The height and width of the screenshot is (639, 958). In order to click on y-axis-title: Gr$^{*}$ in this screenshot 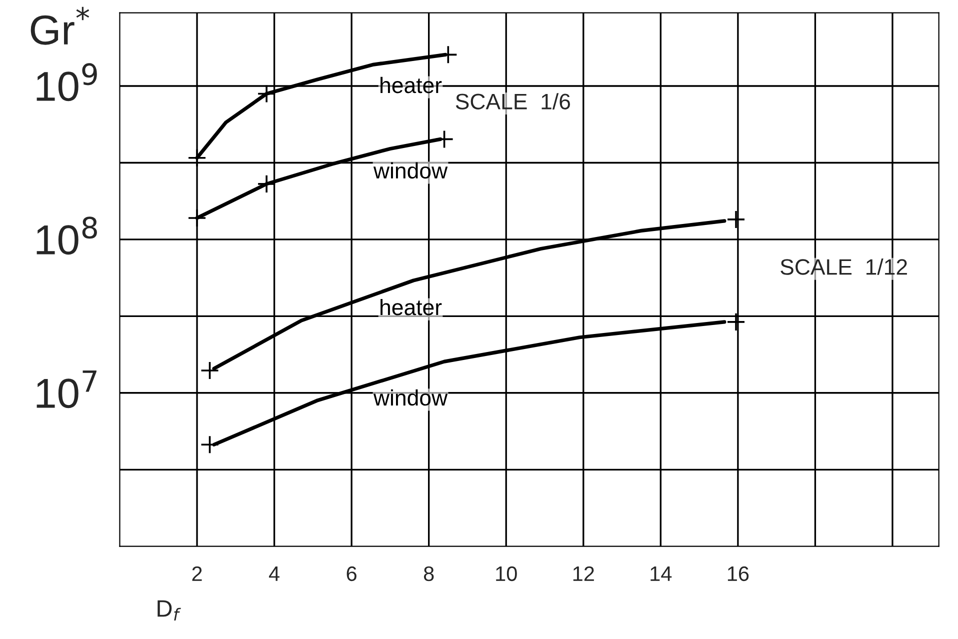, I will do `click(60, 25)`.